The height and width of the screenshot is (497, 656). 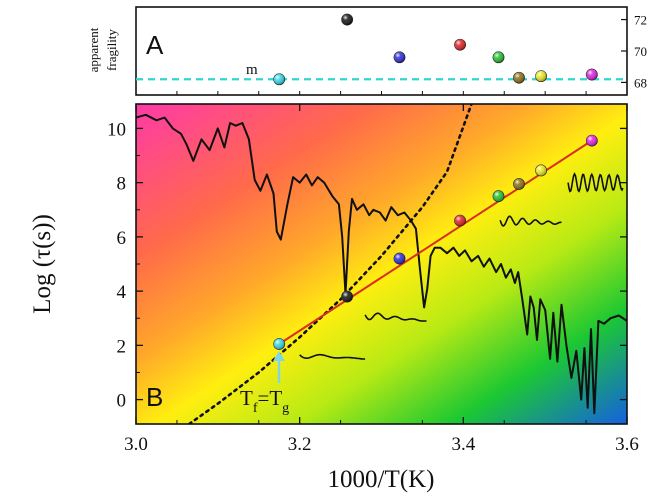 I want to click on panel-a-ylabel-line-2: fragility, so click(x=111, y=50).